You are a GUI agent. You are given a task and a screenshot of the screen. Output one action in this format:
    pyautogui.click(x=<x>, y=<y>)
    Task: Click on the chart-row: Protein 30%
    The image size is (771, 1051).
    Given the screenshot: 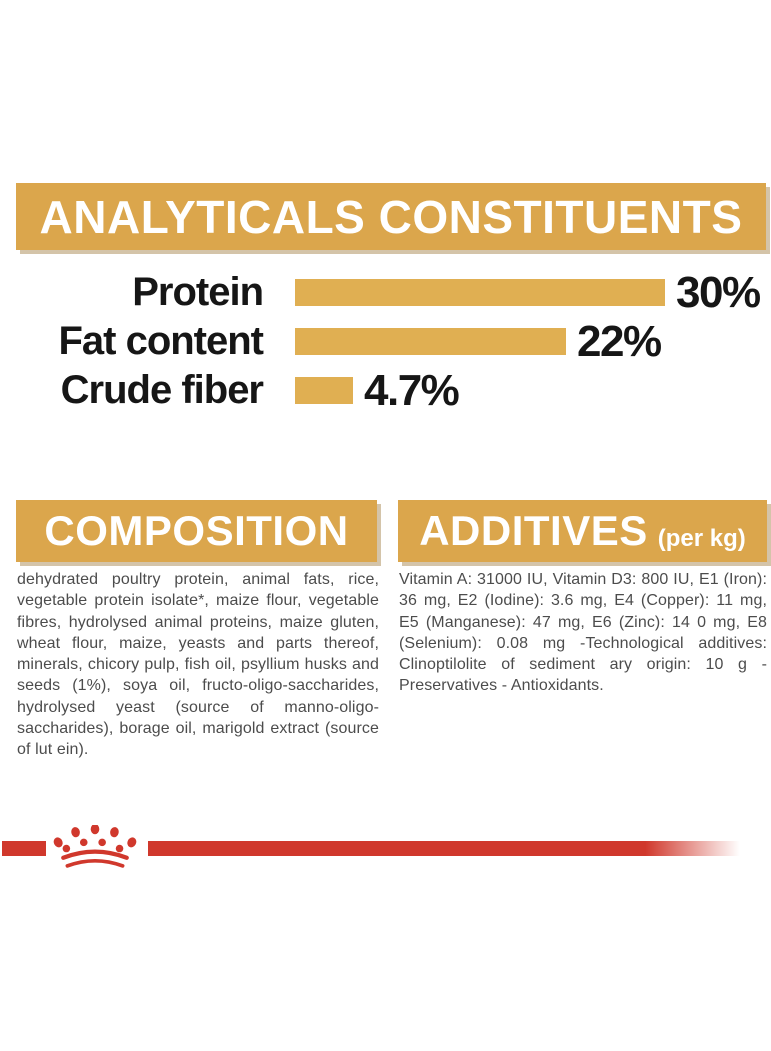 What is the action you would take?
    pyautogui.click(x=385, y=292)
    